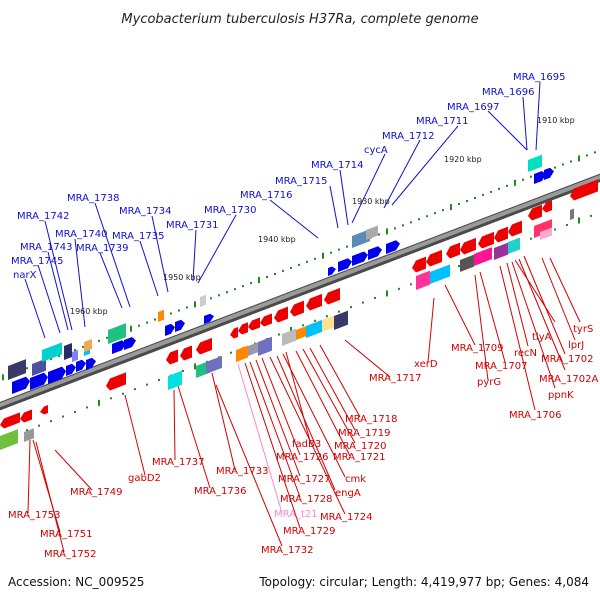 The width and height of the screenshot is (600, 600). What do you see at coordinates (348, 493) in the screenshot?
I see `gene-label-enga: engA` at bounding box center [348, 493].